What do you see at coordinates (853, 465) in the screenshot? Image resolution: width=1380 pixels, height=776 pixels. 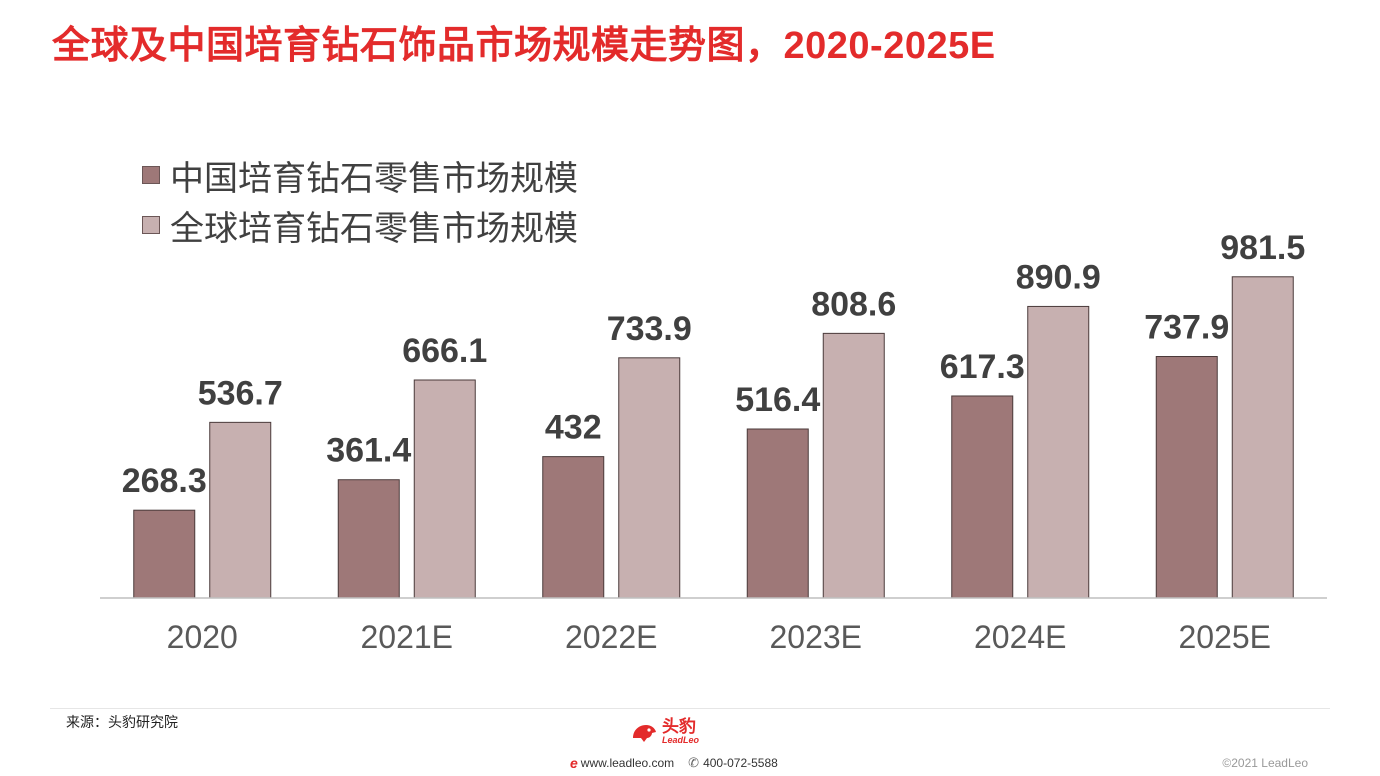 I see `bar-global-2023E` at bounding box center [853, 465].